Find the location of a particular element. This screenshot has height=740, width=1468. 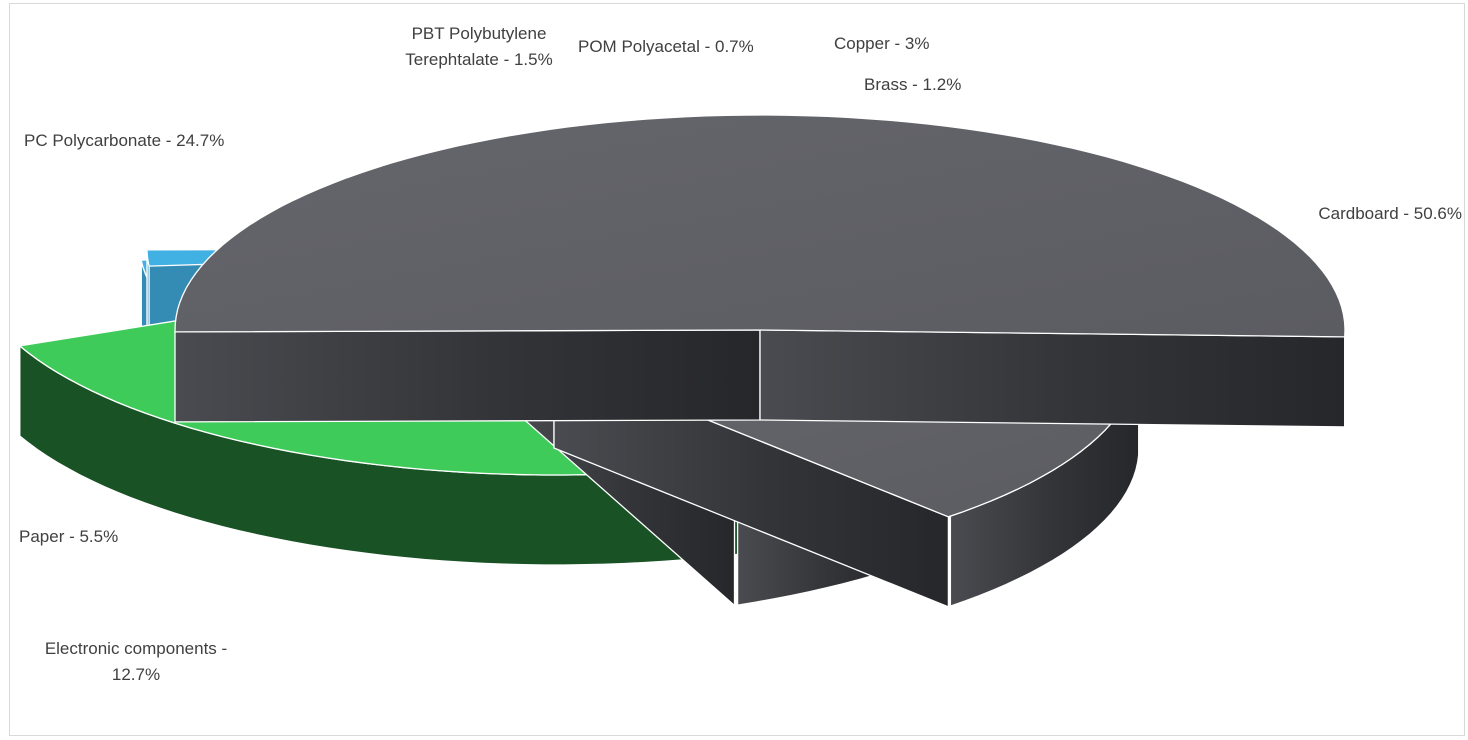

slice-wall-start is located at coordinates (467, 376).